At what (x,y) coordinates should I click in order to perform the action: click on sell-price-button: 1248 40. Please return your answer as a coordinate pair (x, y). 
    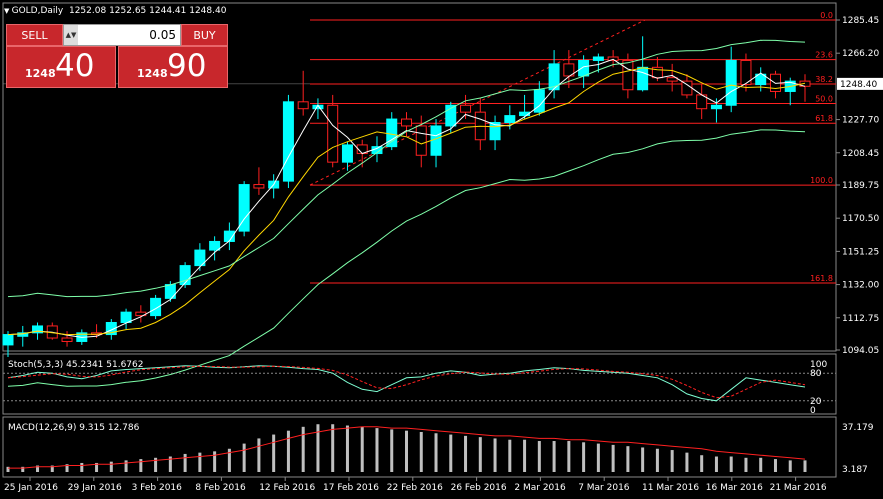
    Looking at the image, I should click on (61, 67).